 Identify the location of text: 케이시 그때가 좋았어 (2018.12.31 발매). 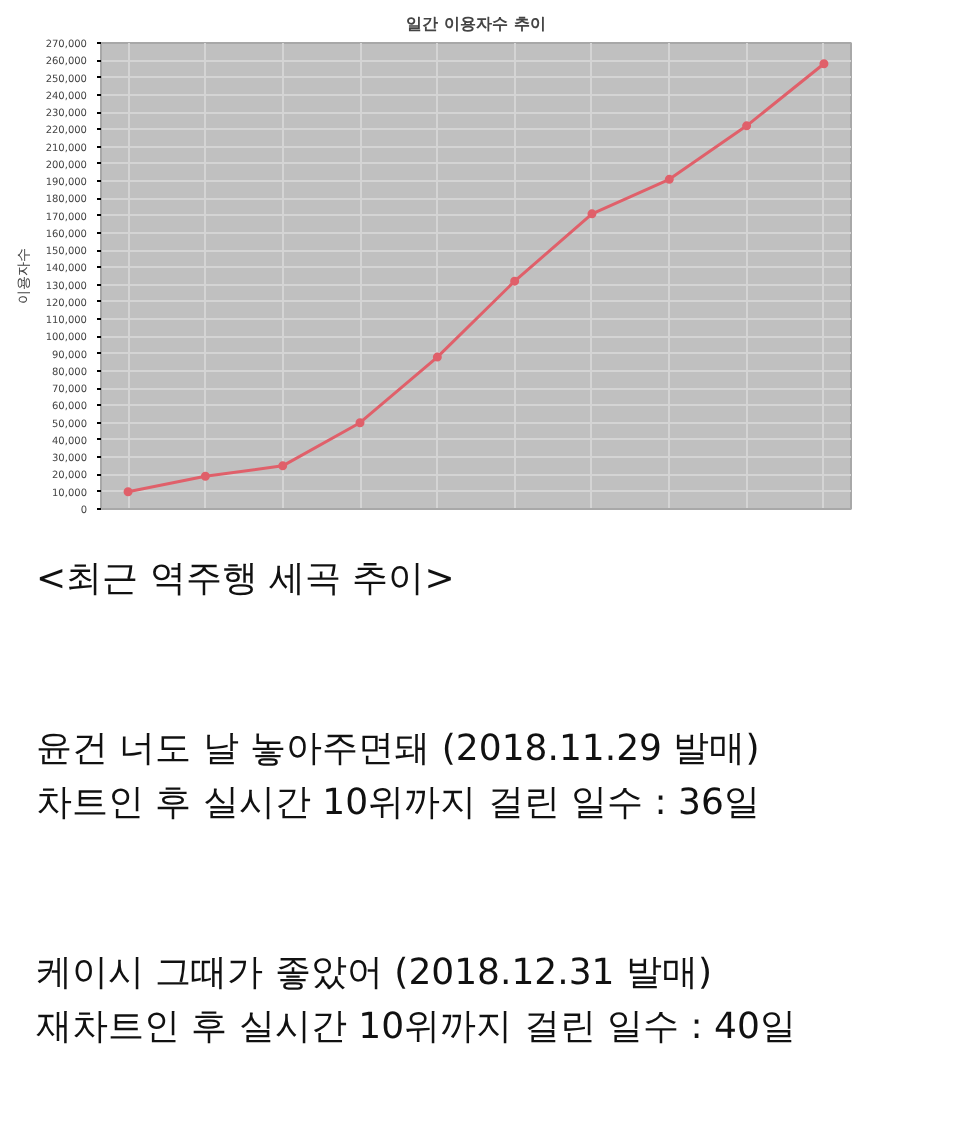
(374, 974).